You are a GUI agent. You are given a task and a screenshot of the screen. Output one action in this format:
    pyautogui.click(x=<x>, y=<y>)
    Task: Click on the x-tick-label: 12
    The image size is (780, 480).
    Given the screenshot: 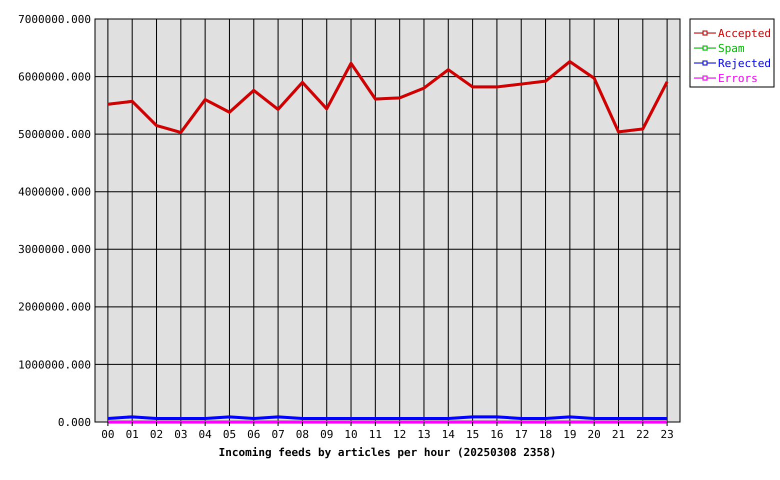 What is the action you would take?
    pyautogui.click(x=399, y=434)
    